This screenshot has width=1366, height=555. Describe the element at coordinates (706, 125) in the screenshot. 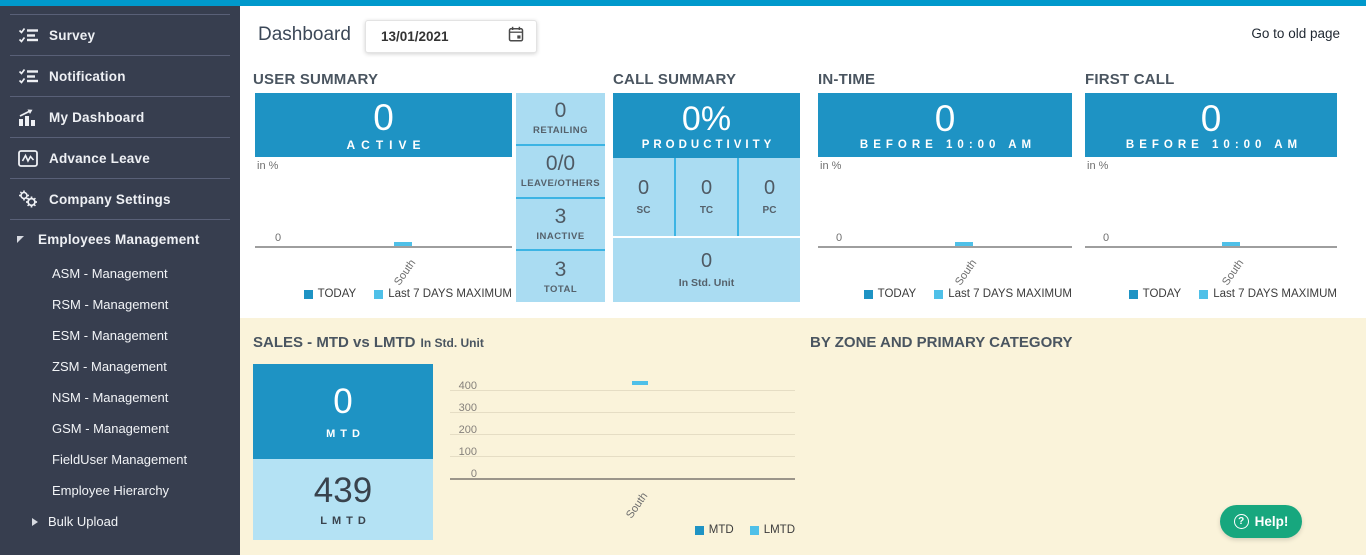

I see `productivity-hero-tile: 0% PRODUCTIVITY` at that location.